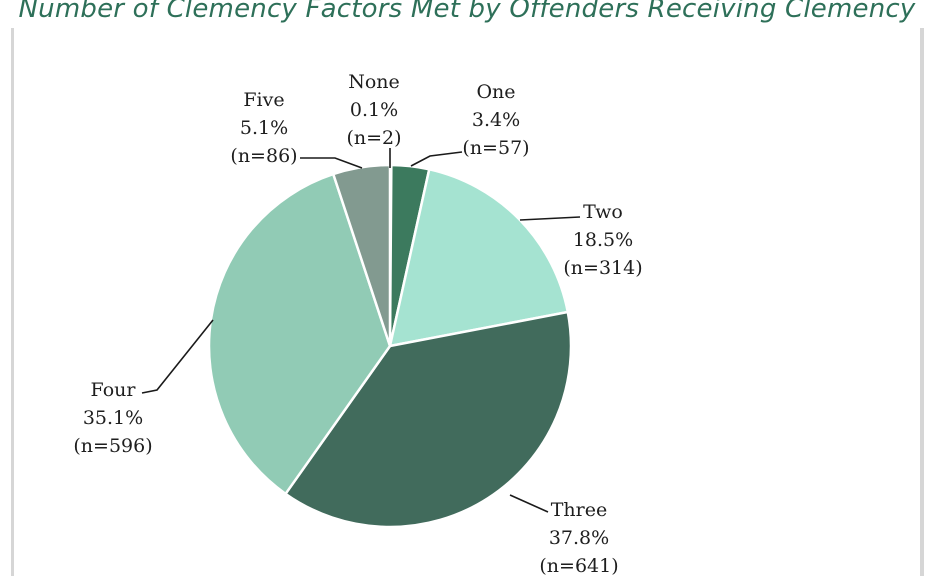 The width and height of the screenshot is (934, 576). I want to click on frame-border-left, so click(12, 302).